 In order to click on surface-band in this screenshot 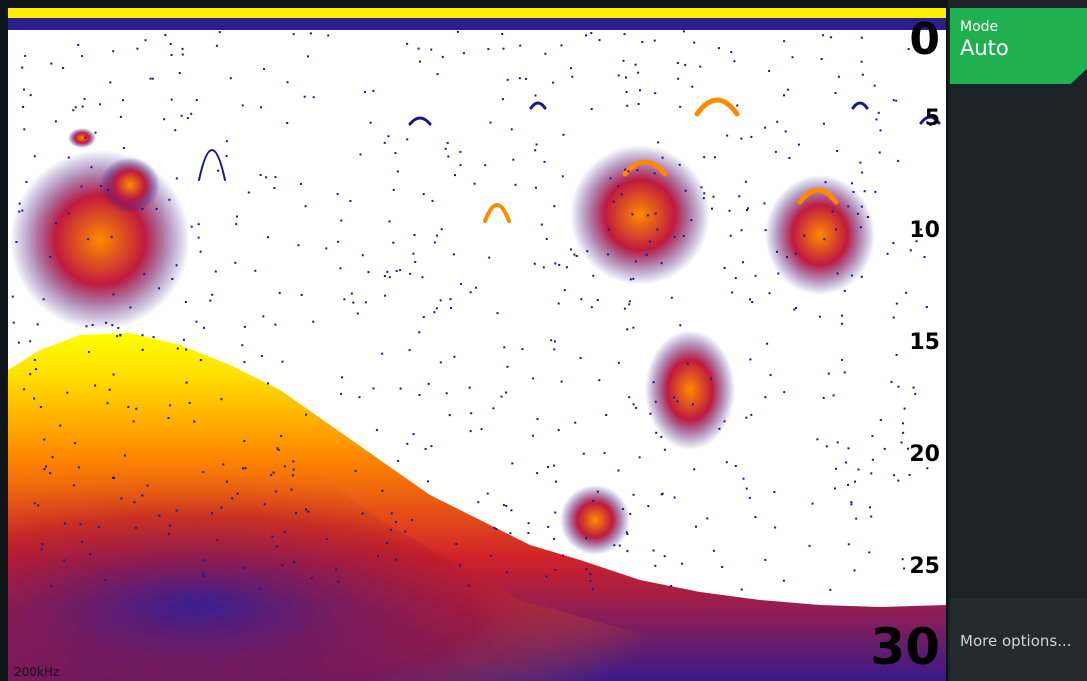, I will do `click(477, 13)`.